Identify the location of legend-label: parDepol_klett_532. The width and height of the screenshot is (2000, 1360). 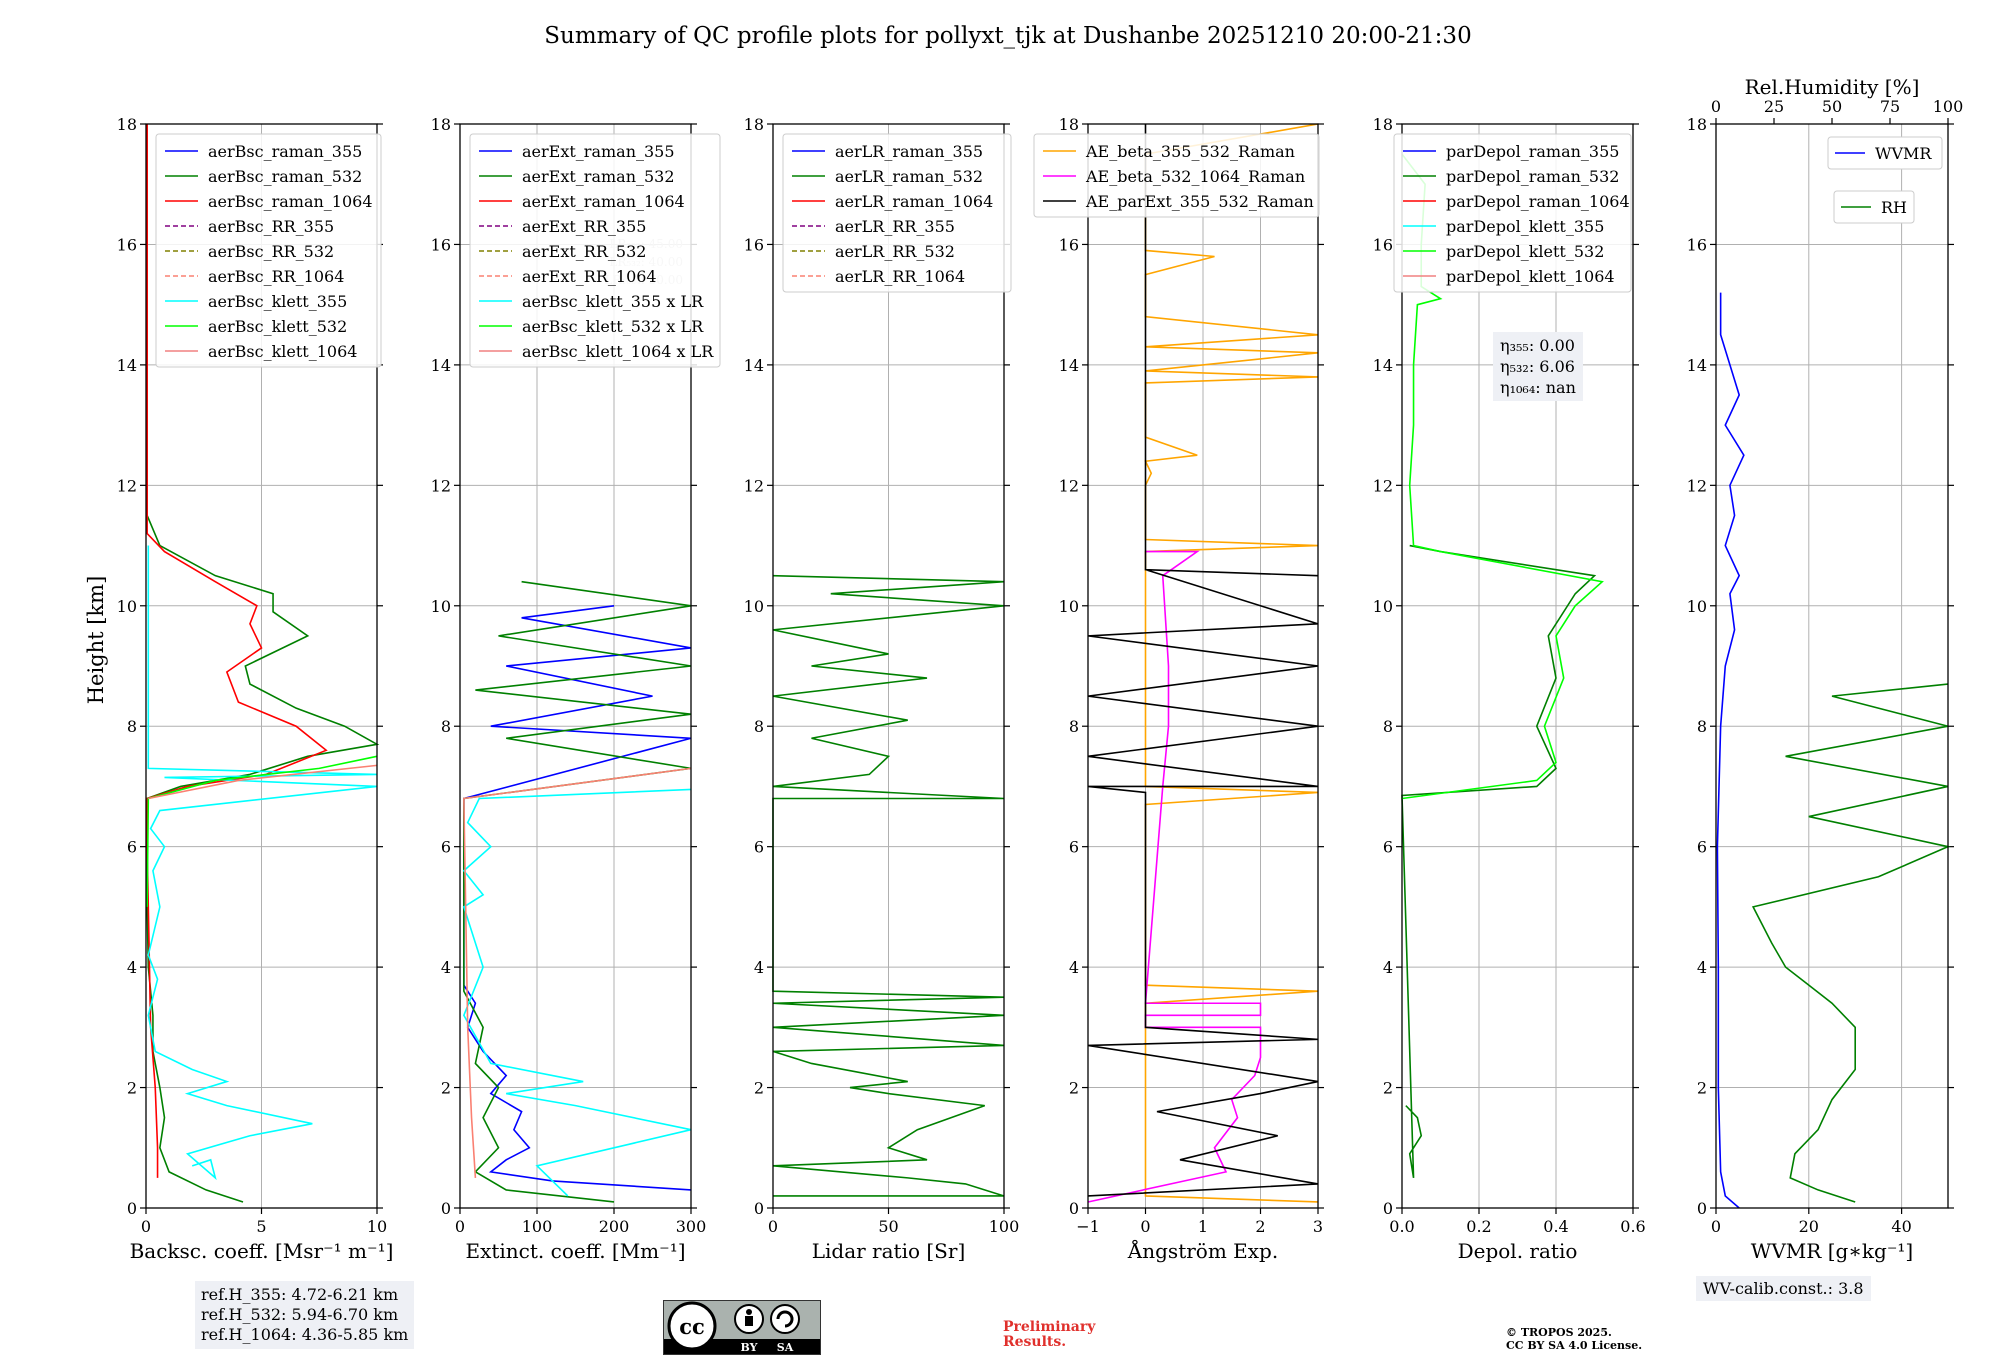
(1525, 251).